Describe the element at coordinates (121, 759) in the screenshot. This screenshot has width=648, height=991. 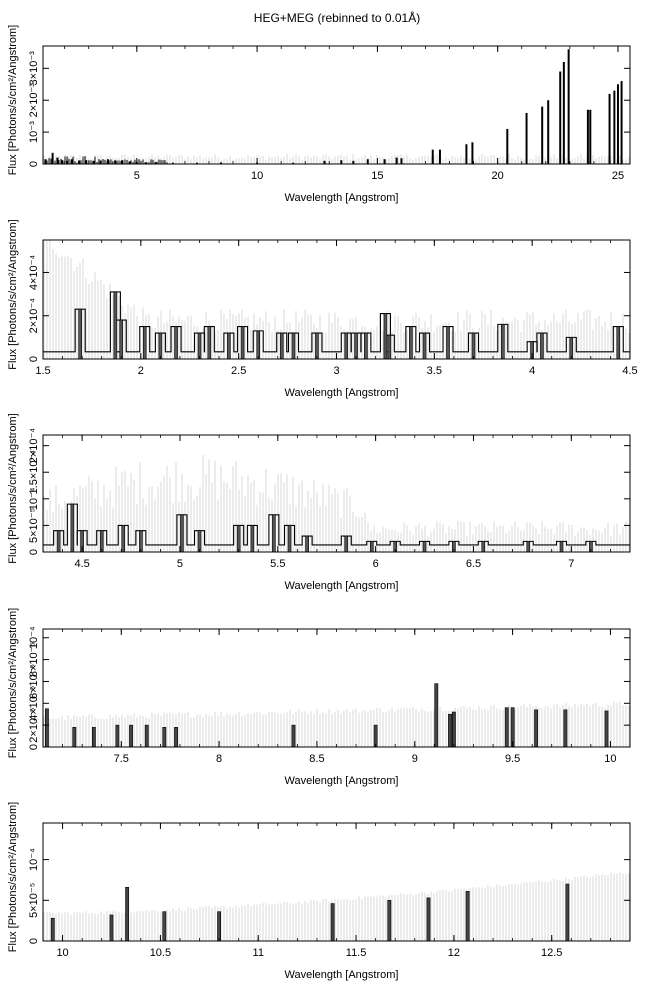
I see `x-tick-label: 7.5` at that location.